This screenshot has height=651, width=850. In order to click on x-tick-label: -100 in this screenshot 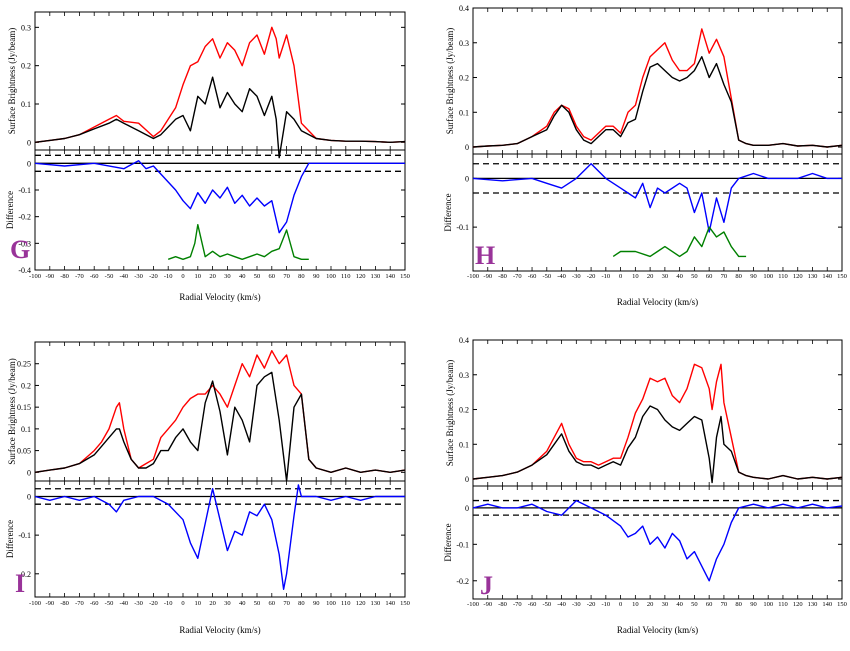, I will do `click(473, 604)`.